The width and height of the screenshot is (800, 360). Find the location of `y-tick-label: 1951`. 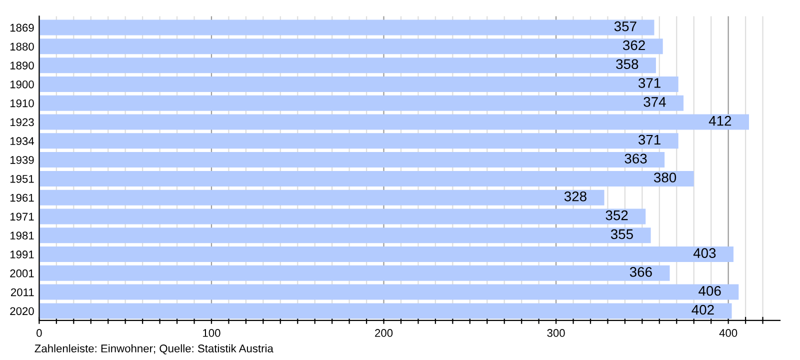

y-tick-label: 1951 is located at coordinates (22, 178).